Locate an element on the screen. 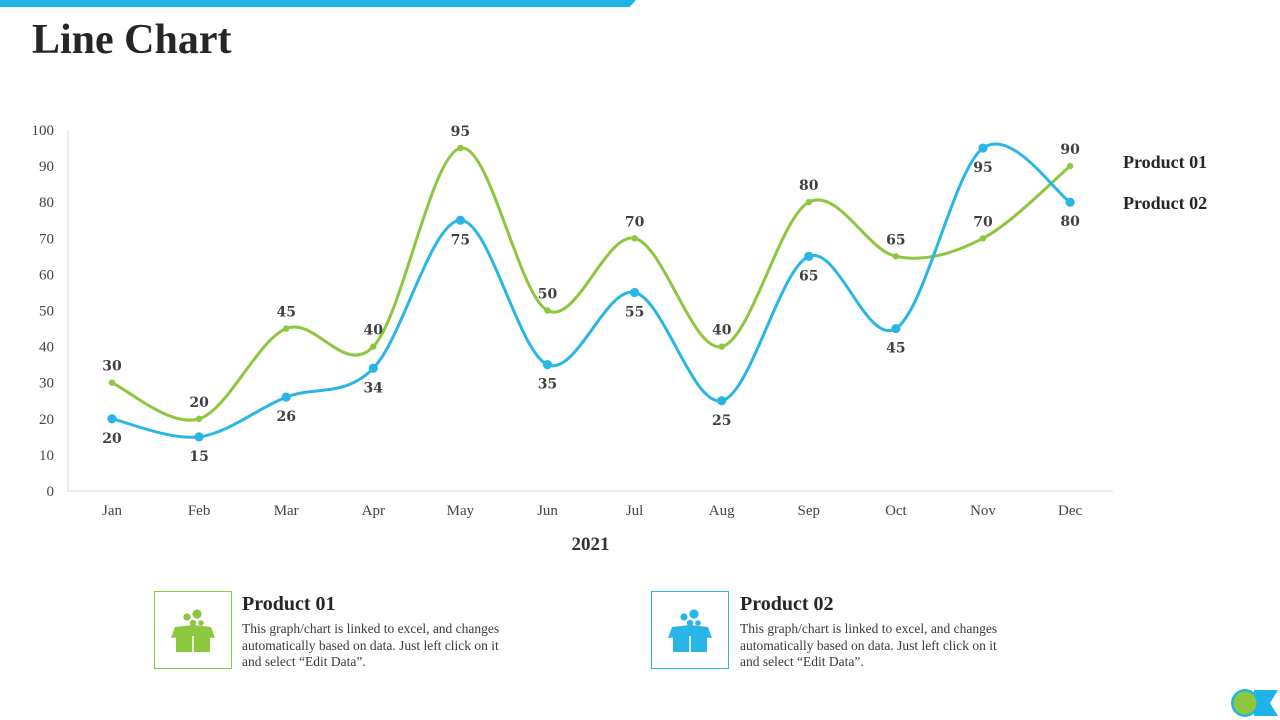 The height and width of the screenshot is (720, 1280). y-tick-label: 20 is located at coordinates (46, 420).